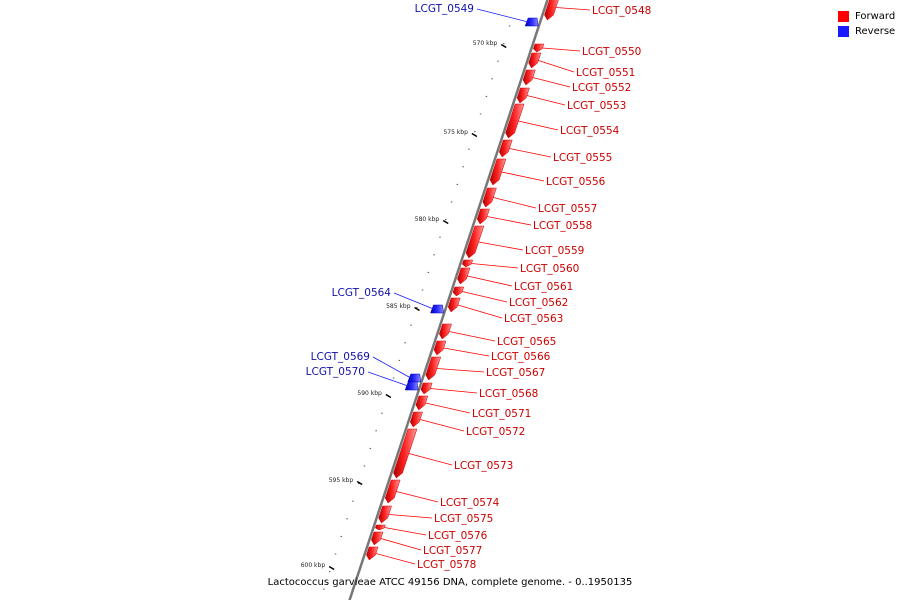 The width and height of the screenshot is (900, 600). Describe the element at coordinates (470, 503) in the screenshot. I see `forward-gene-label: LCGT_0574` at that location.